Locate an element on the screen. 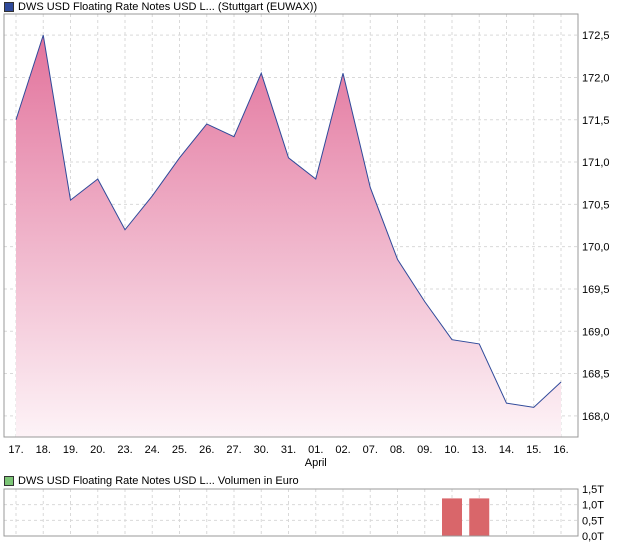 The image size is (620, 546). price-x-tick-label: 13. is located at coordinates (479, 450).